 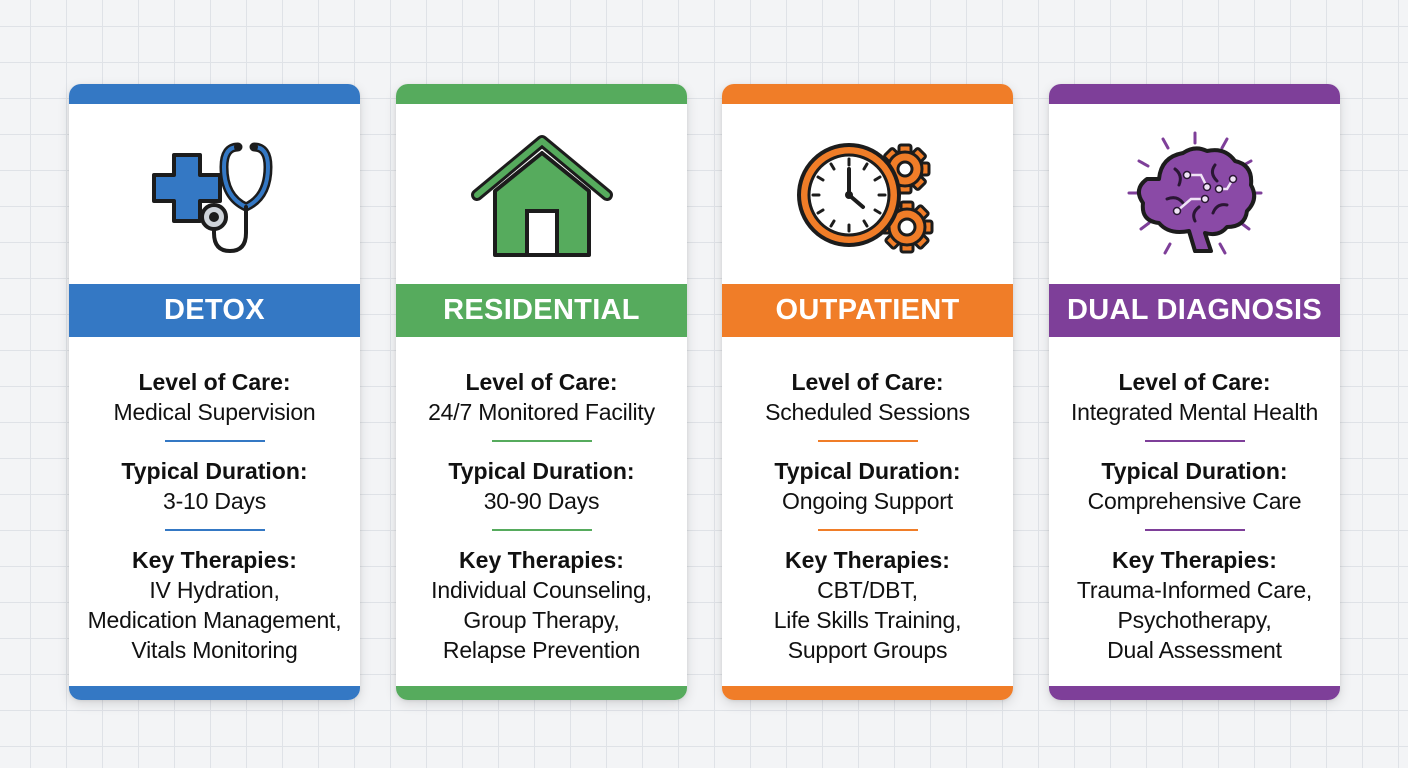 What do you see at coordinates (867, 501) in the screenshot?
I see `duration-value: Ongoing Support` at bounding box center [867, 501].